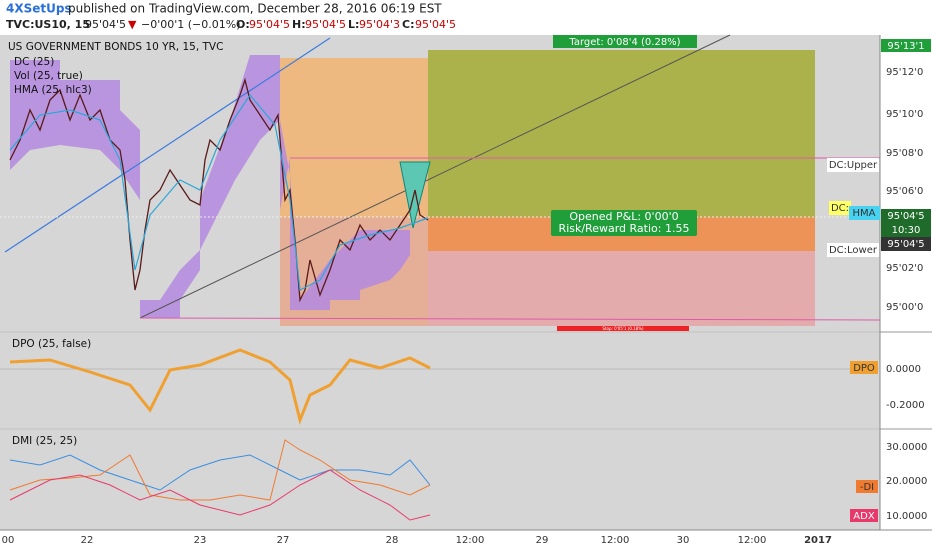 The height and width of the screenshot is (554, 932). Describe the element at coordinates (904, 307) in the screenshot. I see `price-tick: 95'00'0` at that location.